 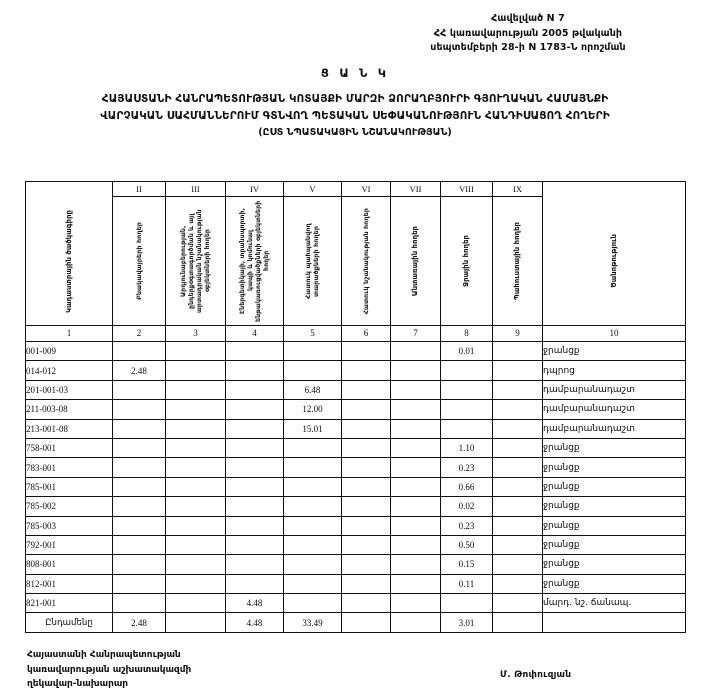 What do you see at coordinates (69, 506) in the screenshot?
I see `cadastral-code-cell: 785-002` at bounding box center [69, 506].